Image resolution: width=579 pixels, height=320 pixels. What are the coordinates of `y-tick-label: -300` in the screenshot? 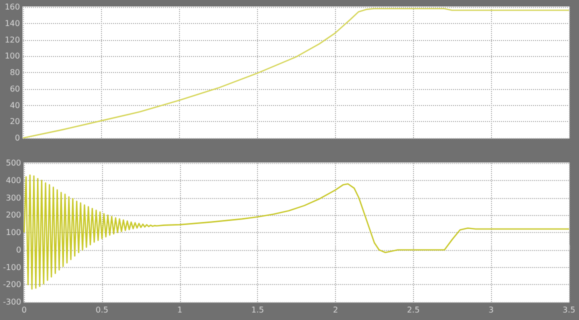 It's located at (12, 302).